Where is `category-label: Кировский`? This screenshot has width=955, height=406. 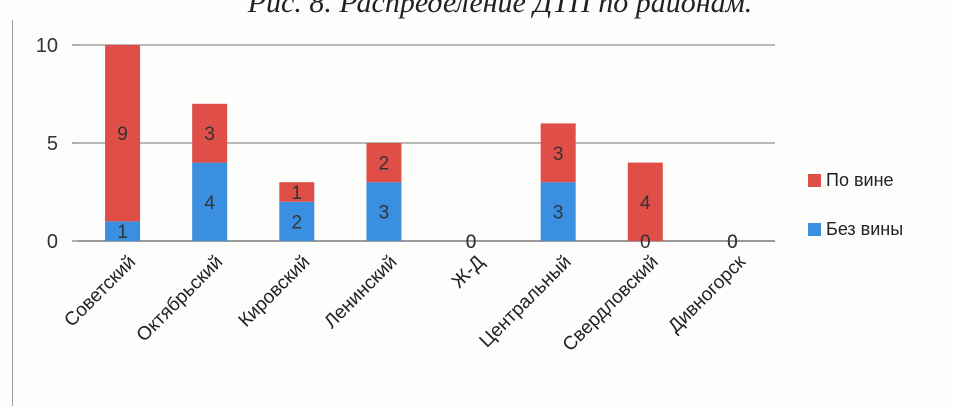 category-label: Кировский is located at coordinates (275, 292).